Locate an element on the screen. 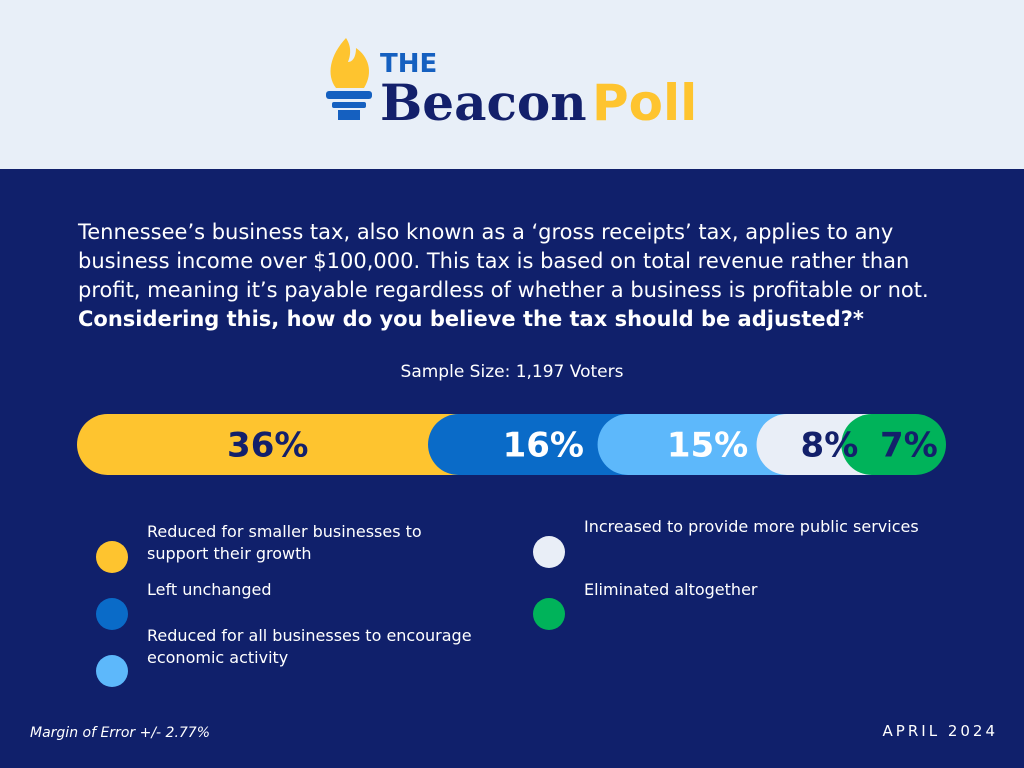 The width and height of the screenshot is (1024, 768). legend-label: Left unchanged is located at coordinates (209, 589).